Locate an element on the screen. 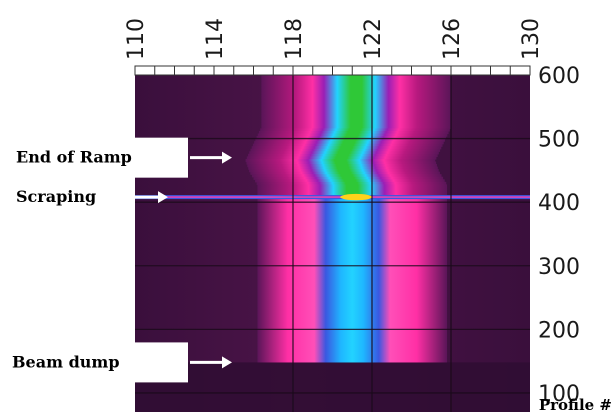 Image resolution: width=615 pixels, height=416 pixels. annotation-beam-dump: Beam dump is located at coordinates (120, 362).